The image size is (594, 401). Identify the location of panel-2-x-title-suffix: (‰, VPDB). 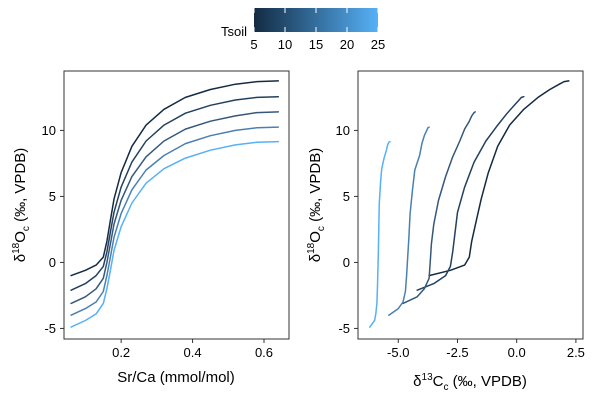
(487, 381).